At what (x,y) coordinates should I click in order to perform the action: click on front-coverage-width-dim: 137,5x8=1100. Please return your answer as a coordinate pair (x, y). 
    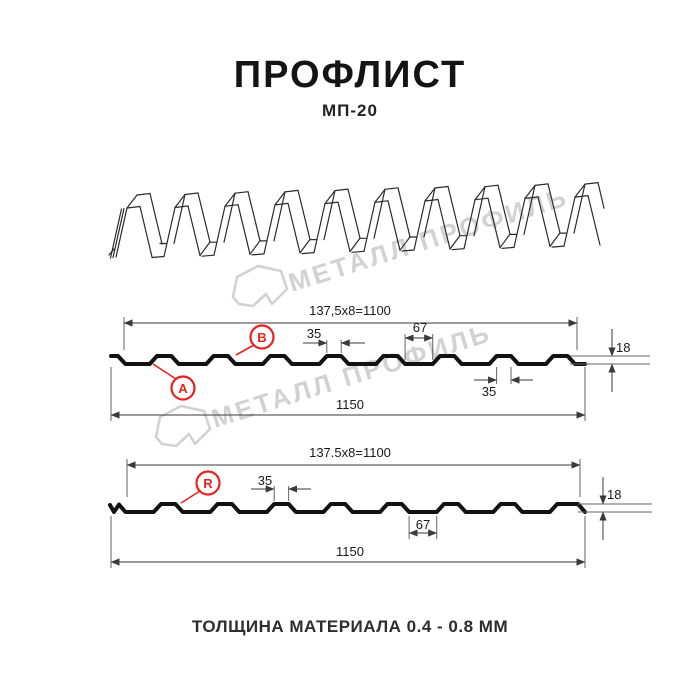
    Looking at the image, I should click on (350, 310).